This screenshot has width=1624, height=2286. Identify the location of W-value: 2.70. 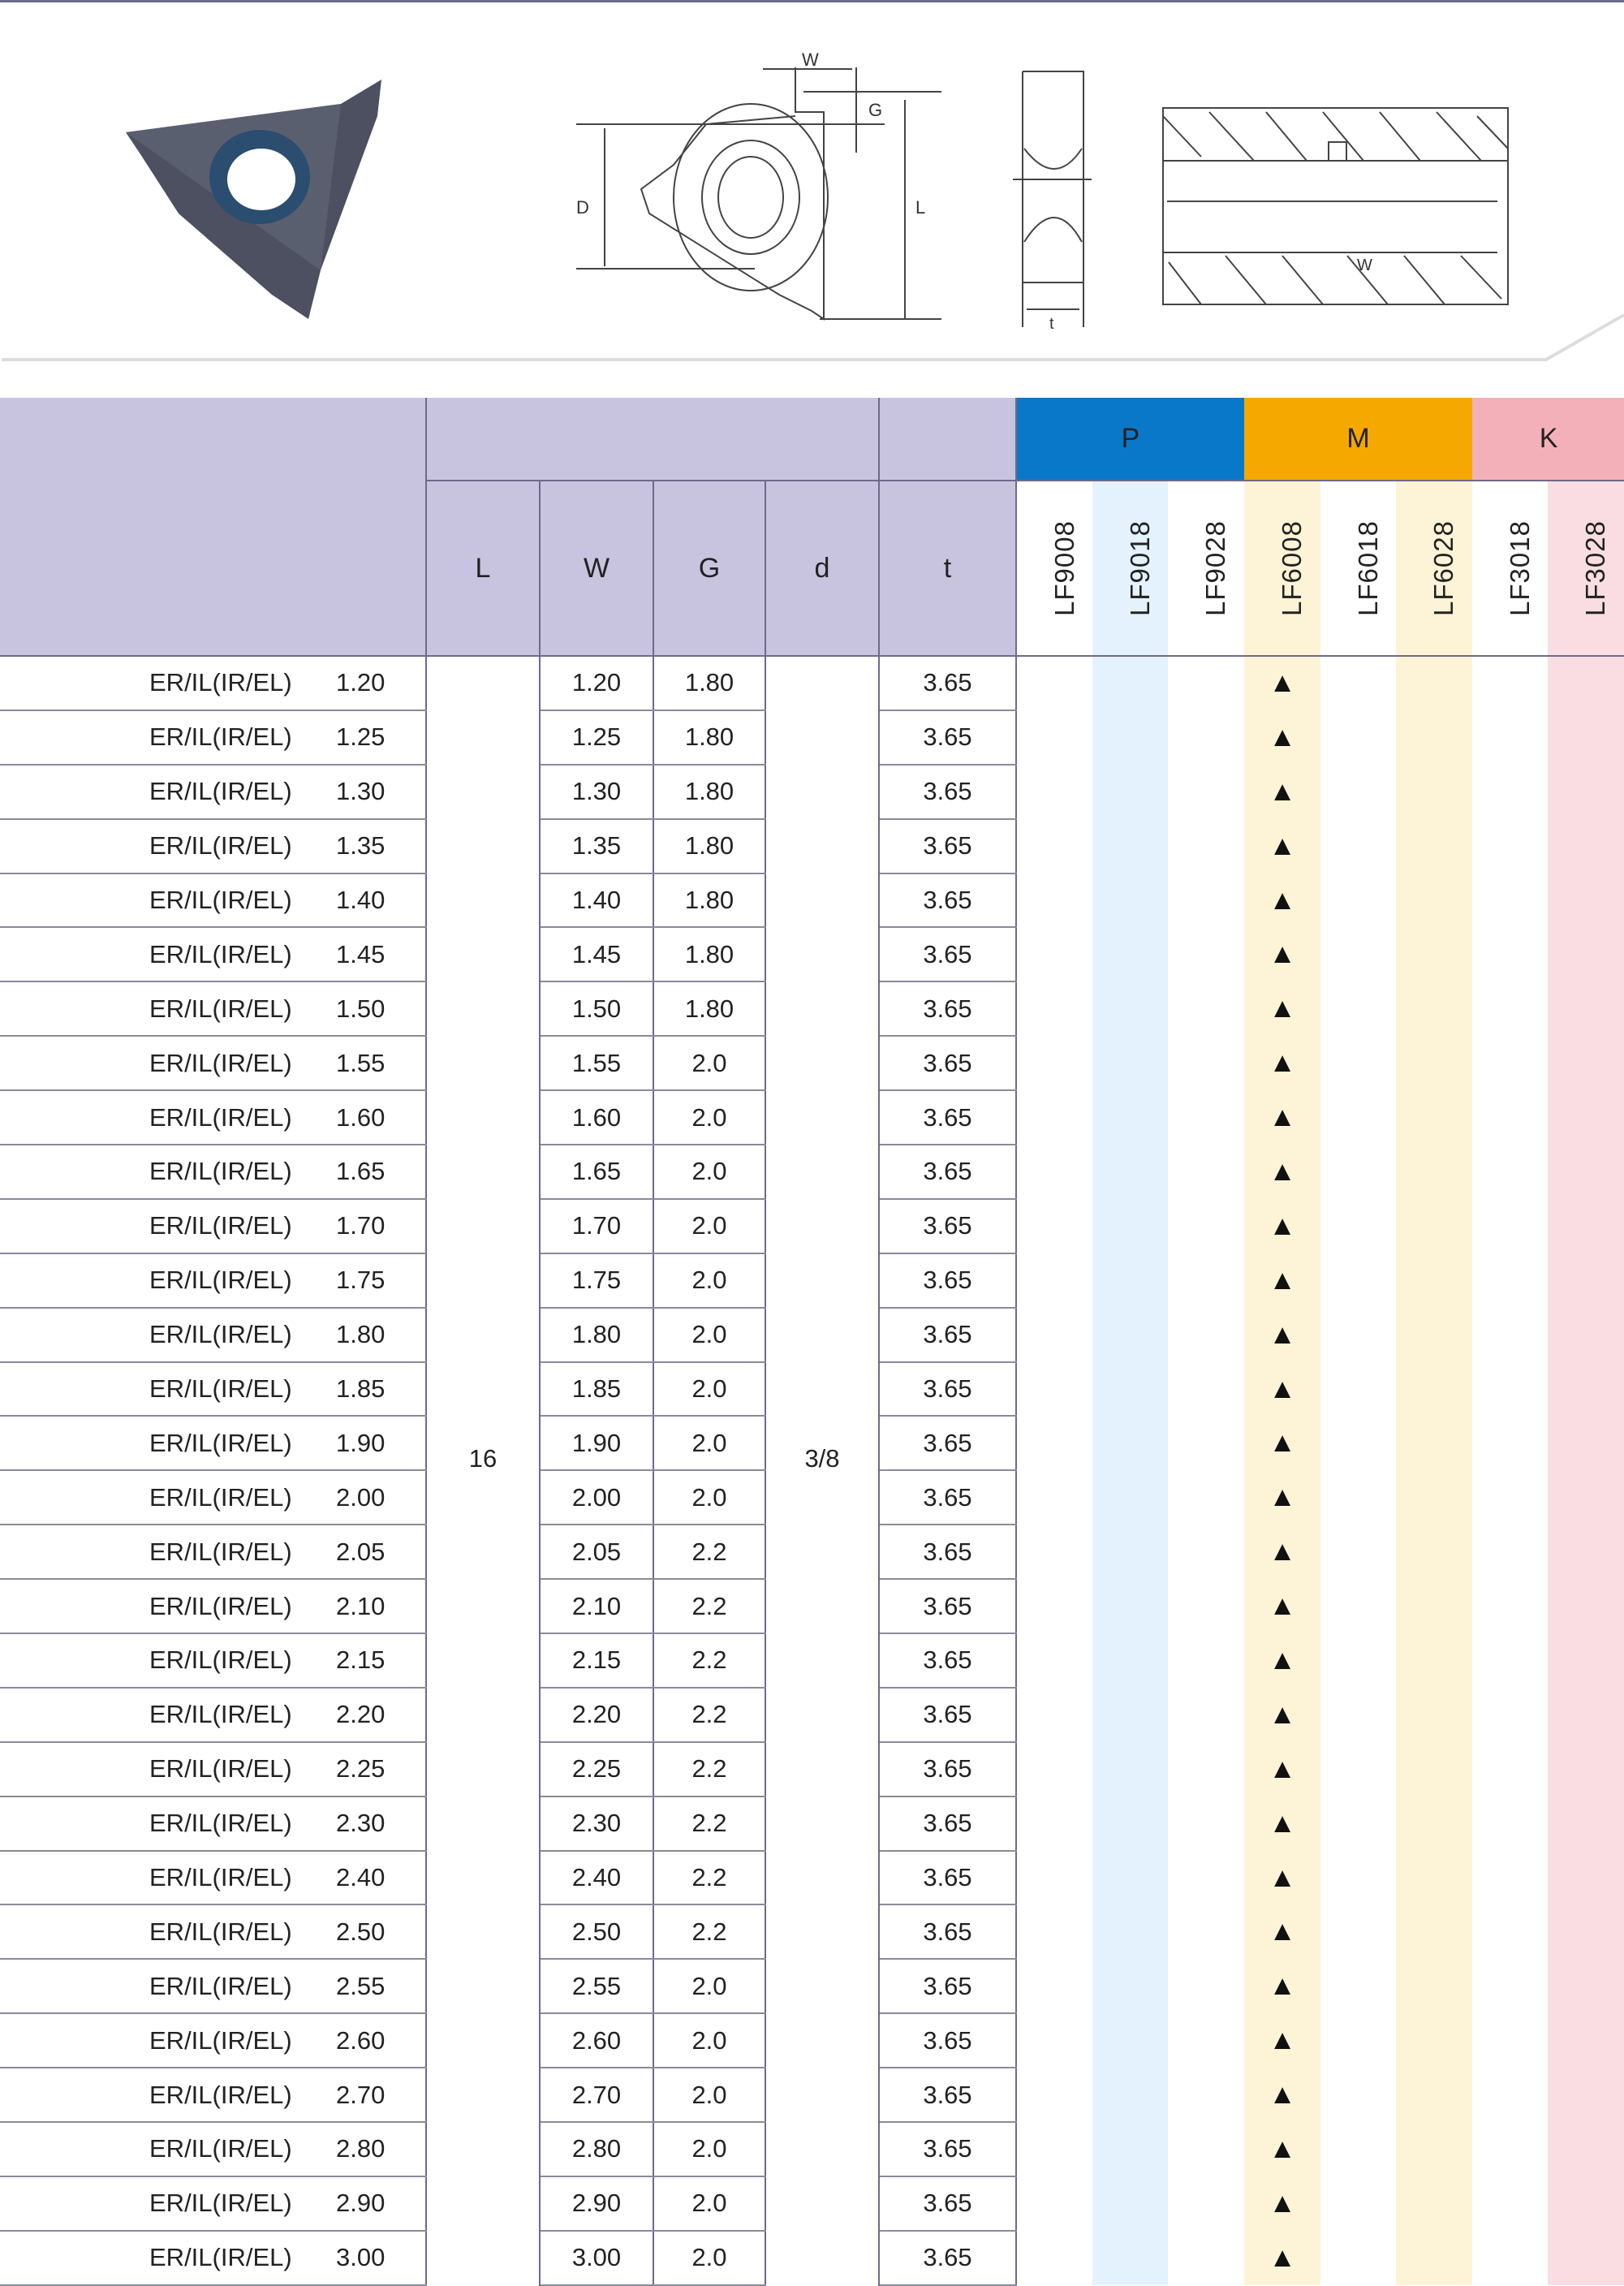
(597, 2096).